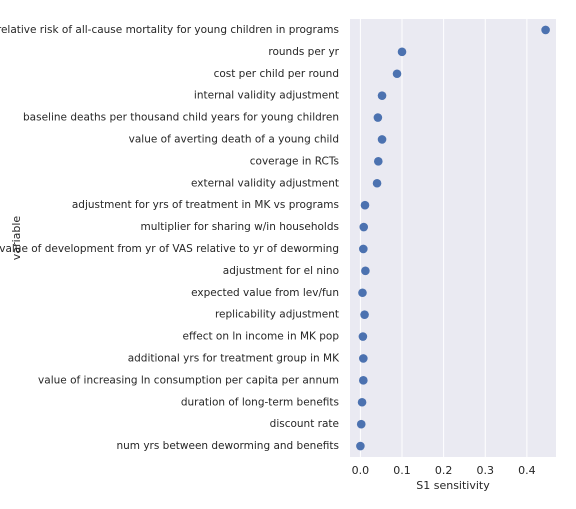  Describe the element at coordinates (261, 337) in the screenshot. I see `y-tick-label: effect on ln income in MK pop` at that location.